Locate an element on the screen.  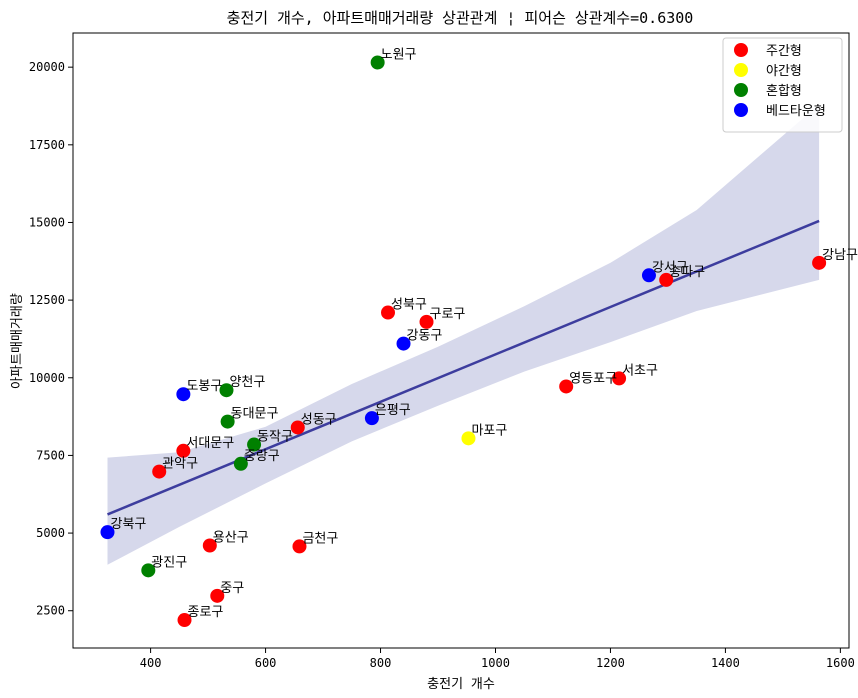
y-tick-label: 20000 is located at coordinates (47, 67).